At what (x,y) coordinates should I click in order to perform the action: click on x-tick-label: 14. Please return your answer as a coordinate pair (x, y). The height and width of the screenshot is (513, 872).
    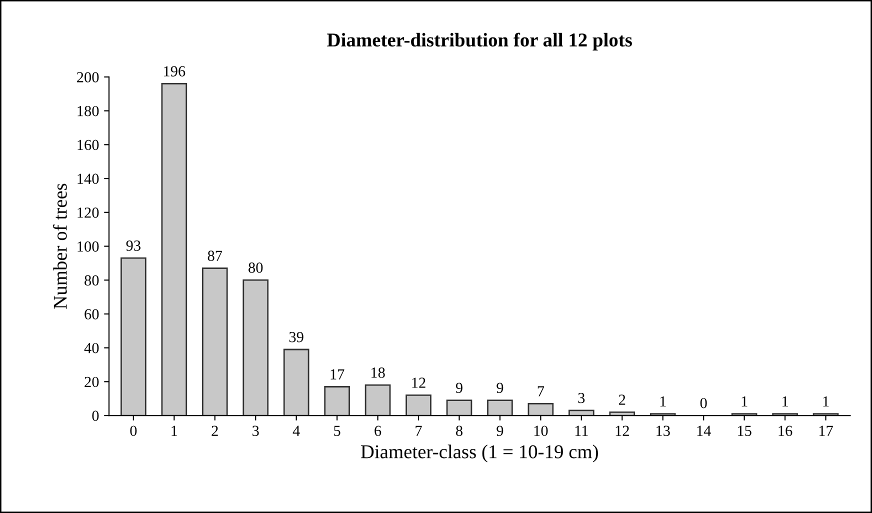
    Looking at the image, I should click on (704, 431).